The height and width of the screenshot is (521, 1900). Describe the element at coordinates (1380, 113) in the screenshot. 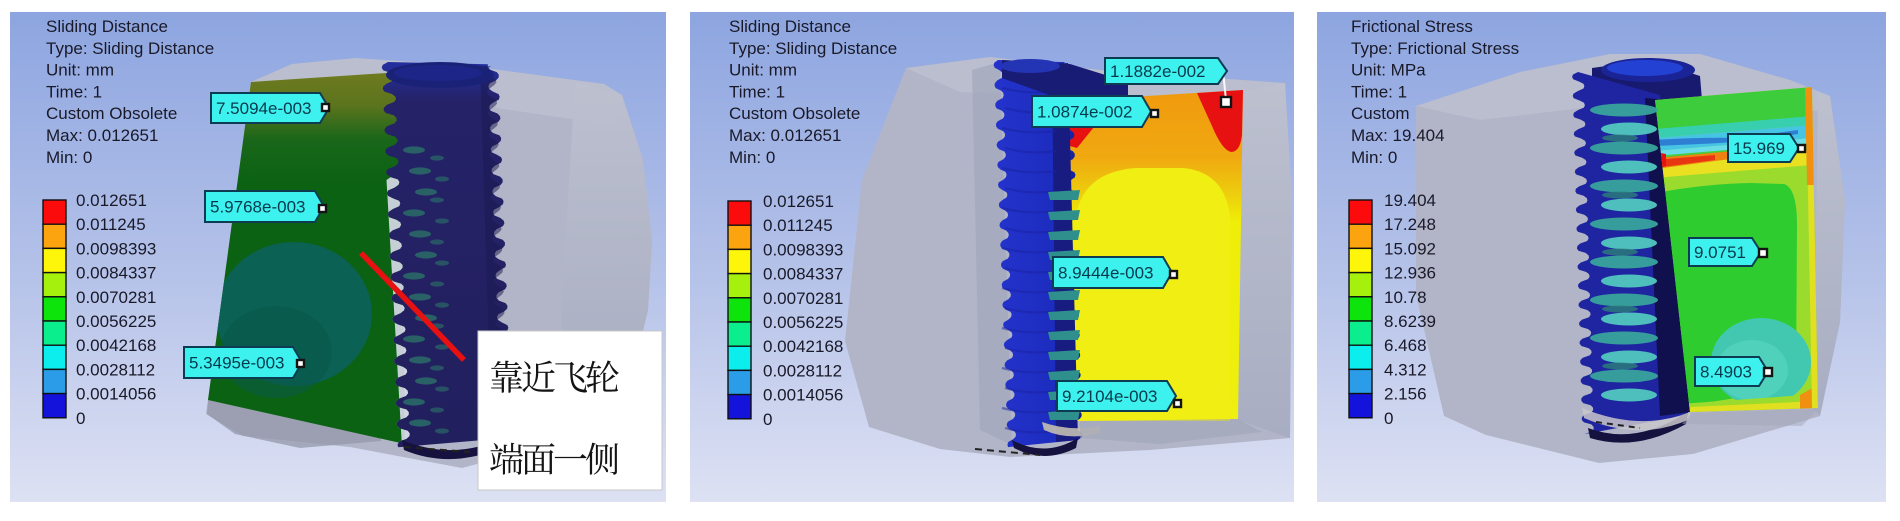

I see `svg-text: Custom` at that location.